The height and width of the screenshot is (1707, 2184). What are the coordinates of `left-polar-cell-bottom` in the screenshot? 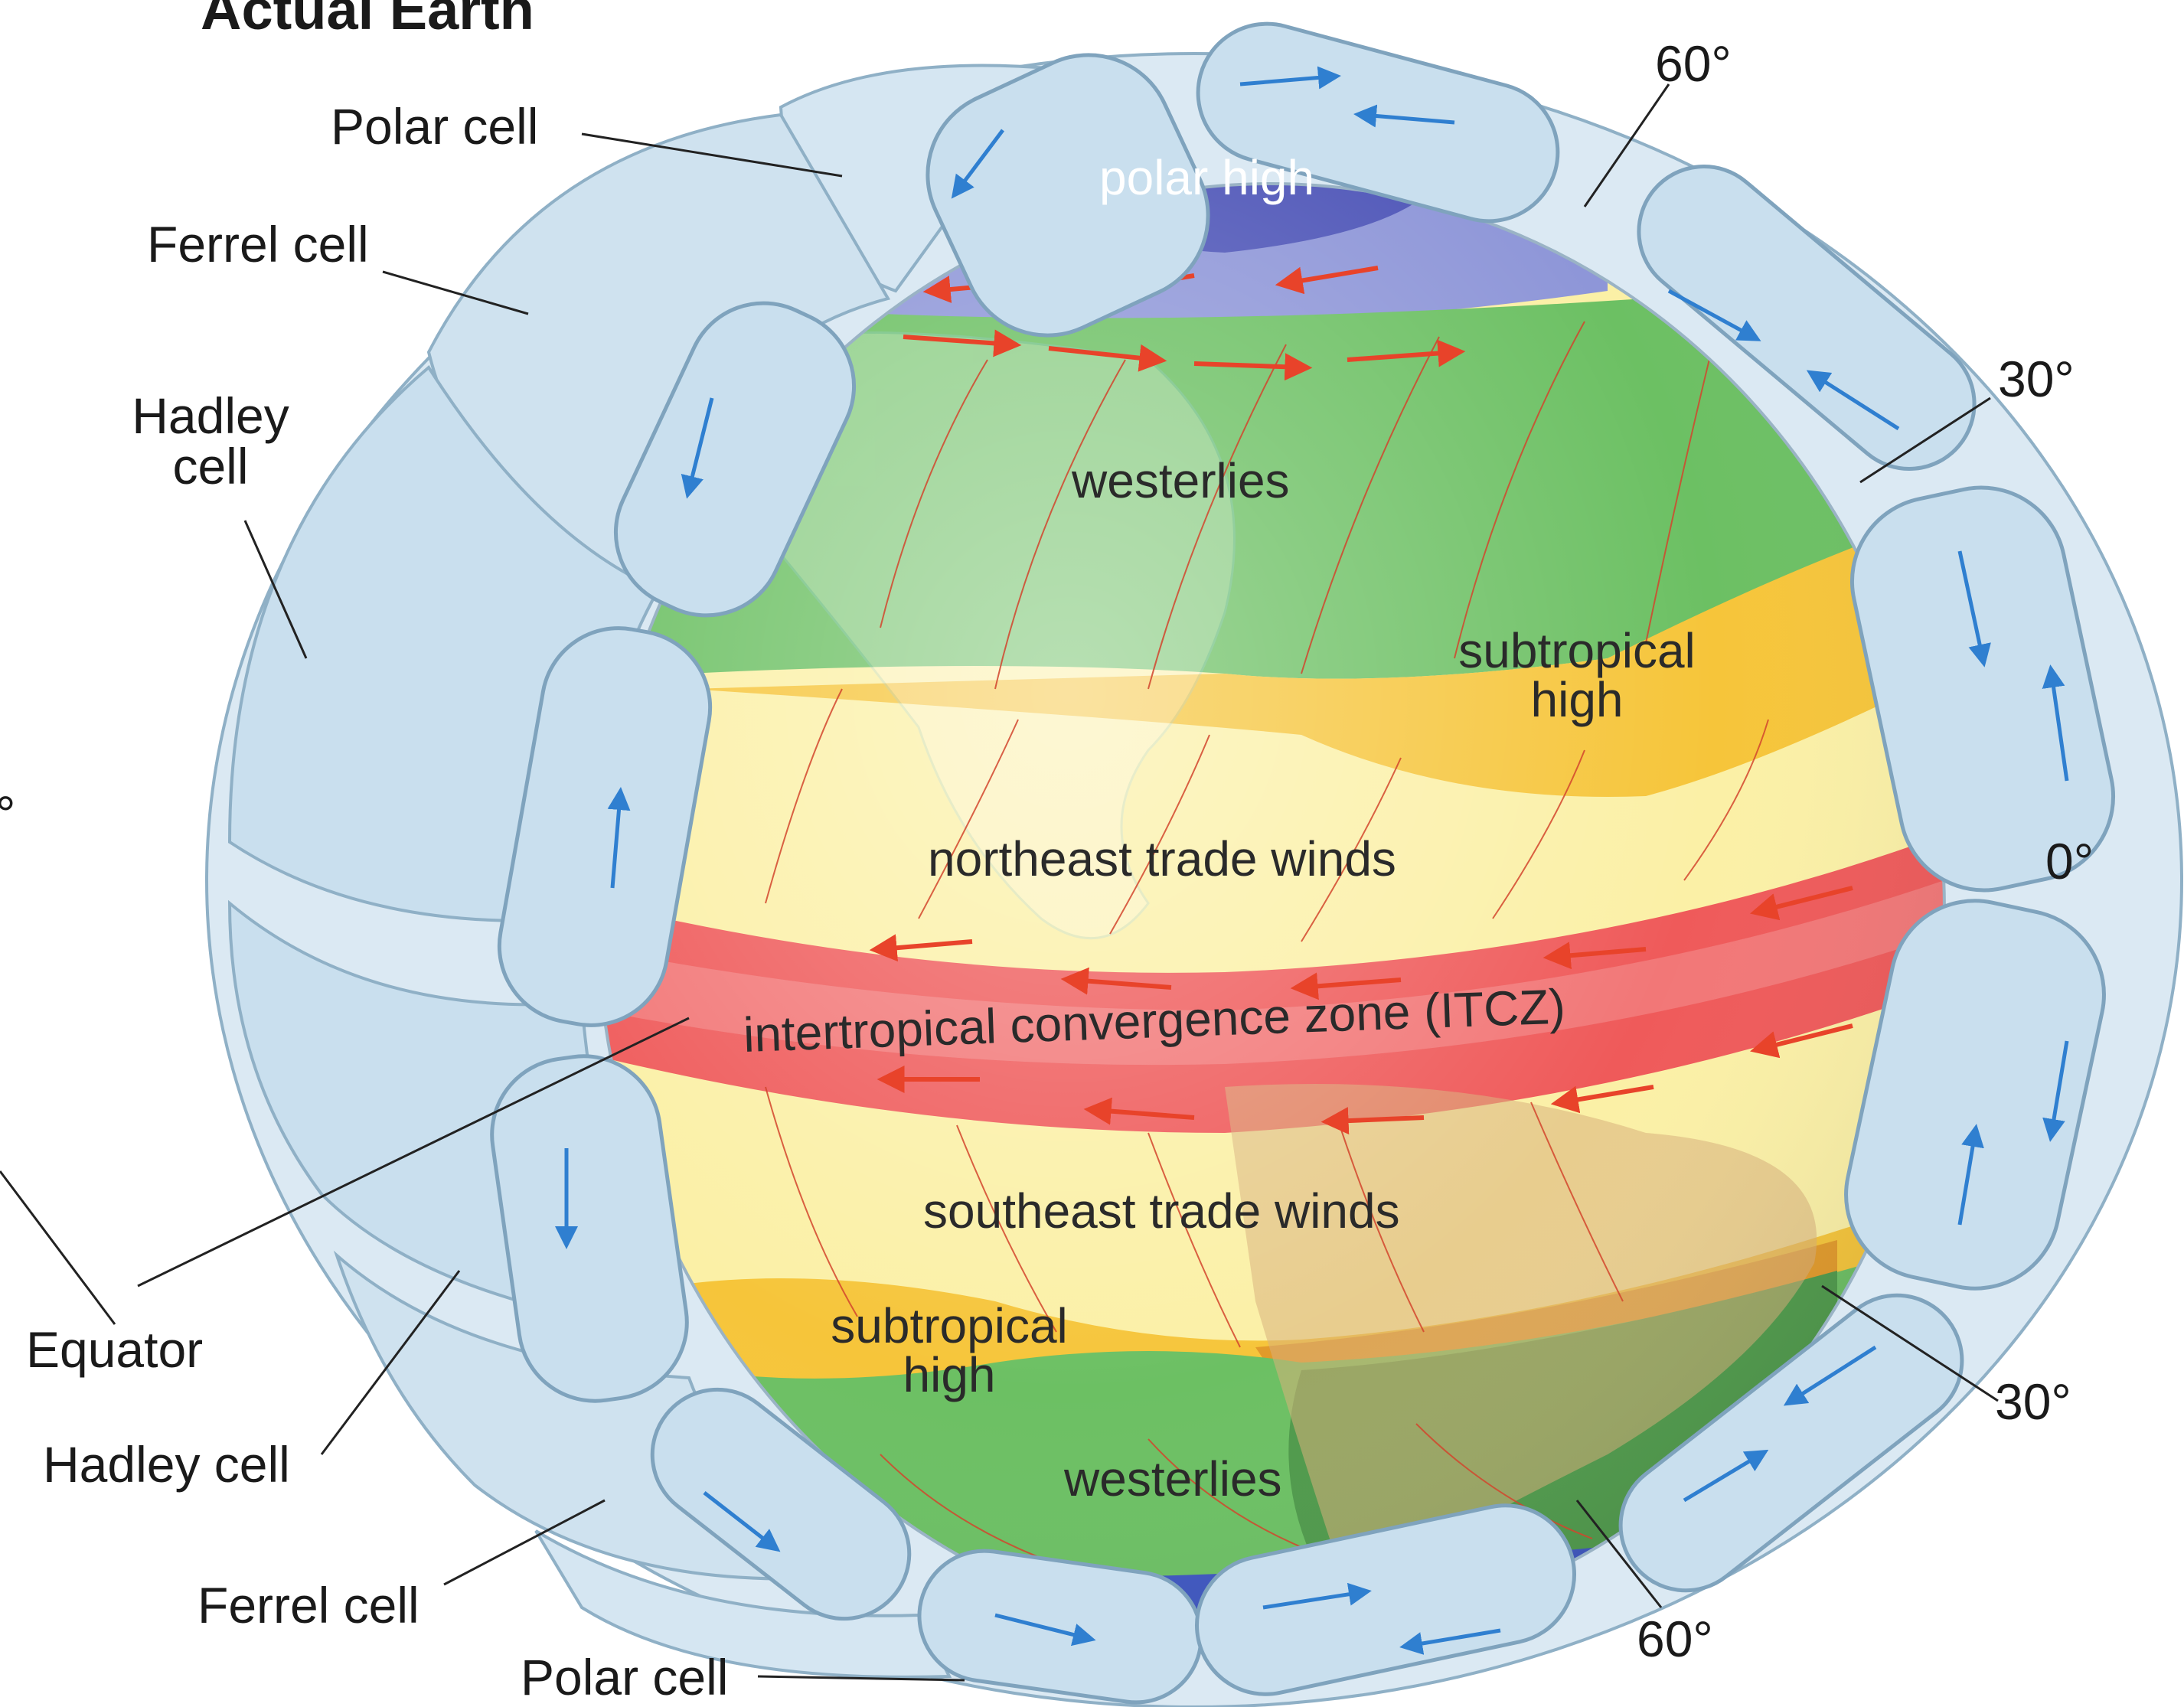 It's located at (743, 1604).